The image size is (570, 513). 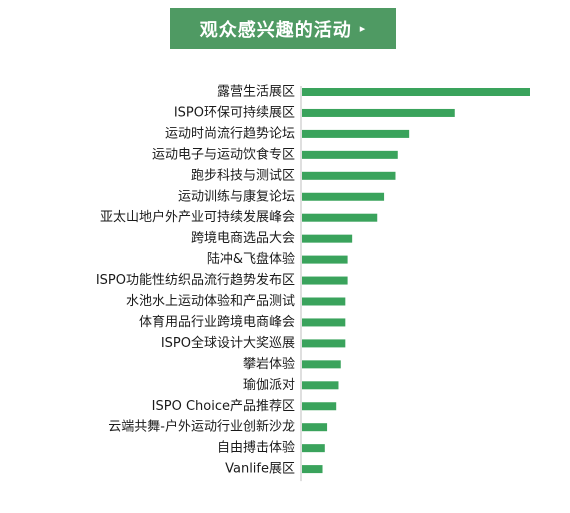 I want to click on category-label-1: 露营生活展区, so click(x=256, y=92).